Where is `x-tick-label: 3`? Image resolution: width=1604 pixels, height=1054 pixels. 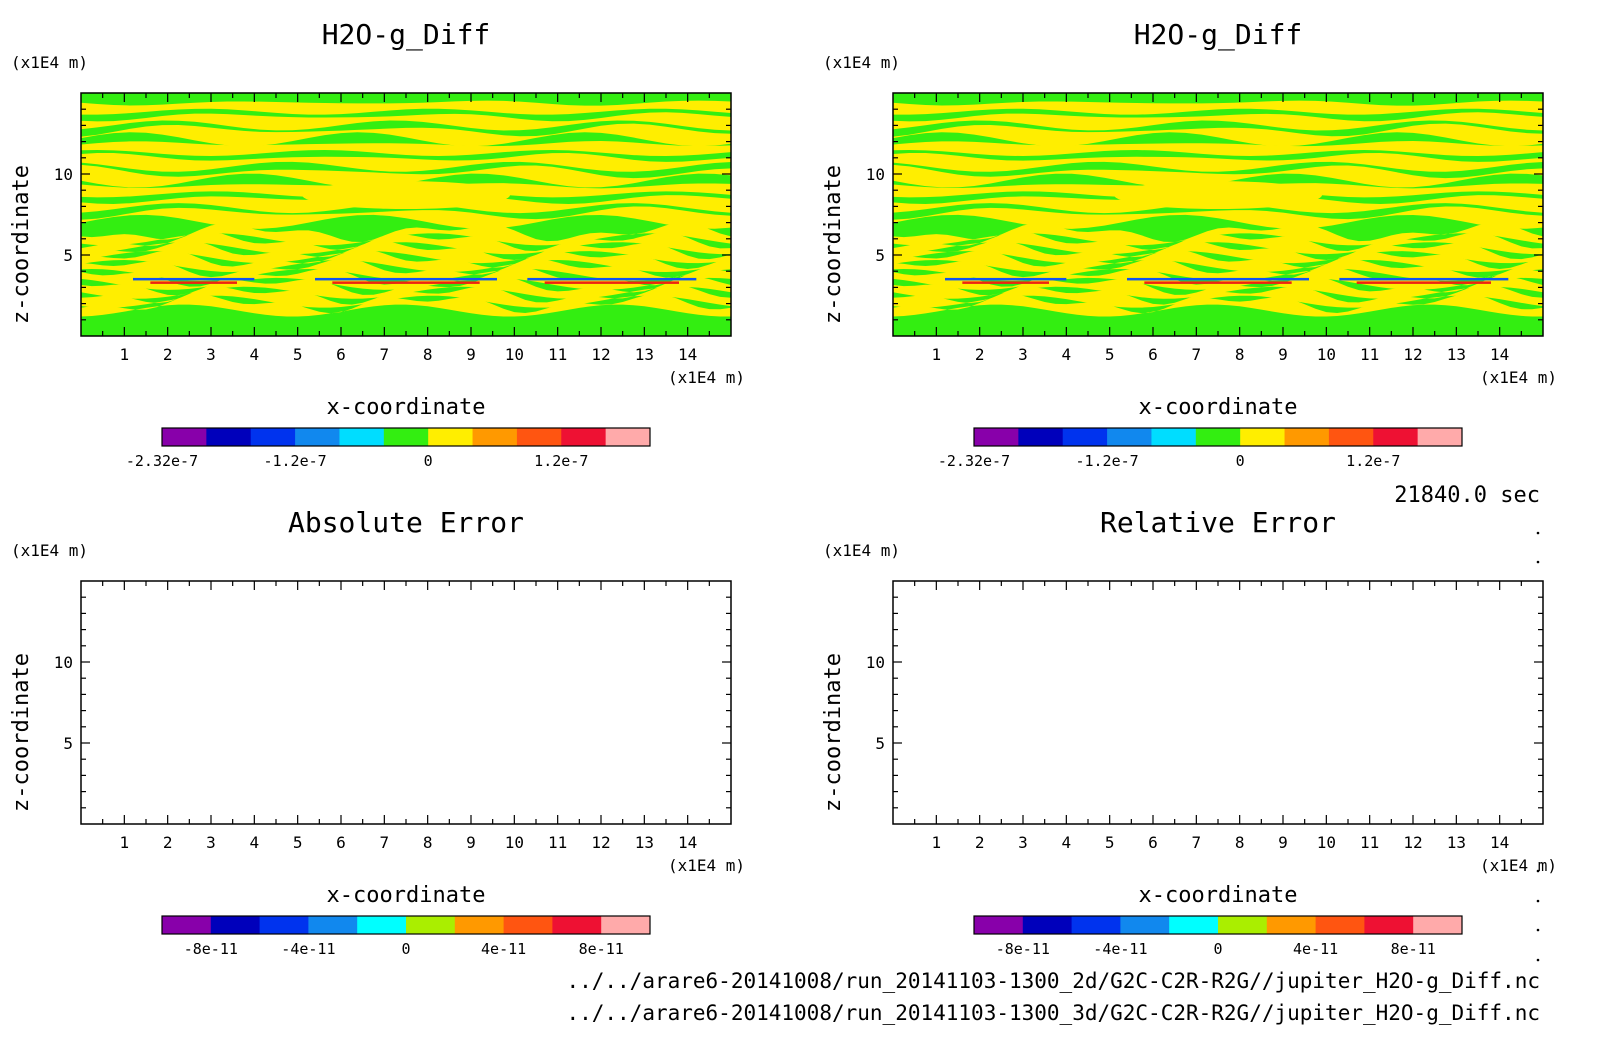
x-tick-label: 3 is located at coordinates (211, 842).